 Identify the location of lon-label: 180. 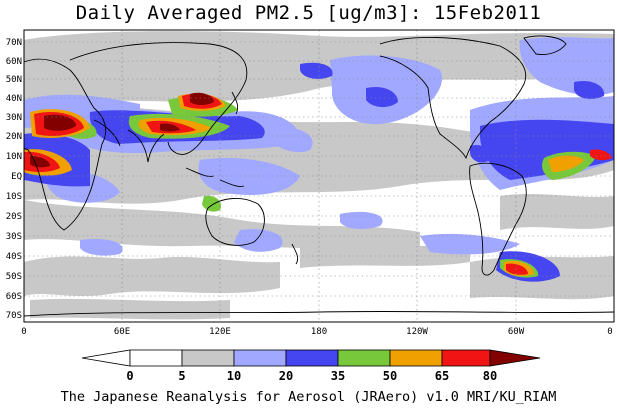
(319, 332).